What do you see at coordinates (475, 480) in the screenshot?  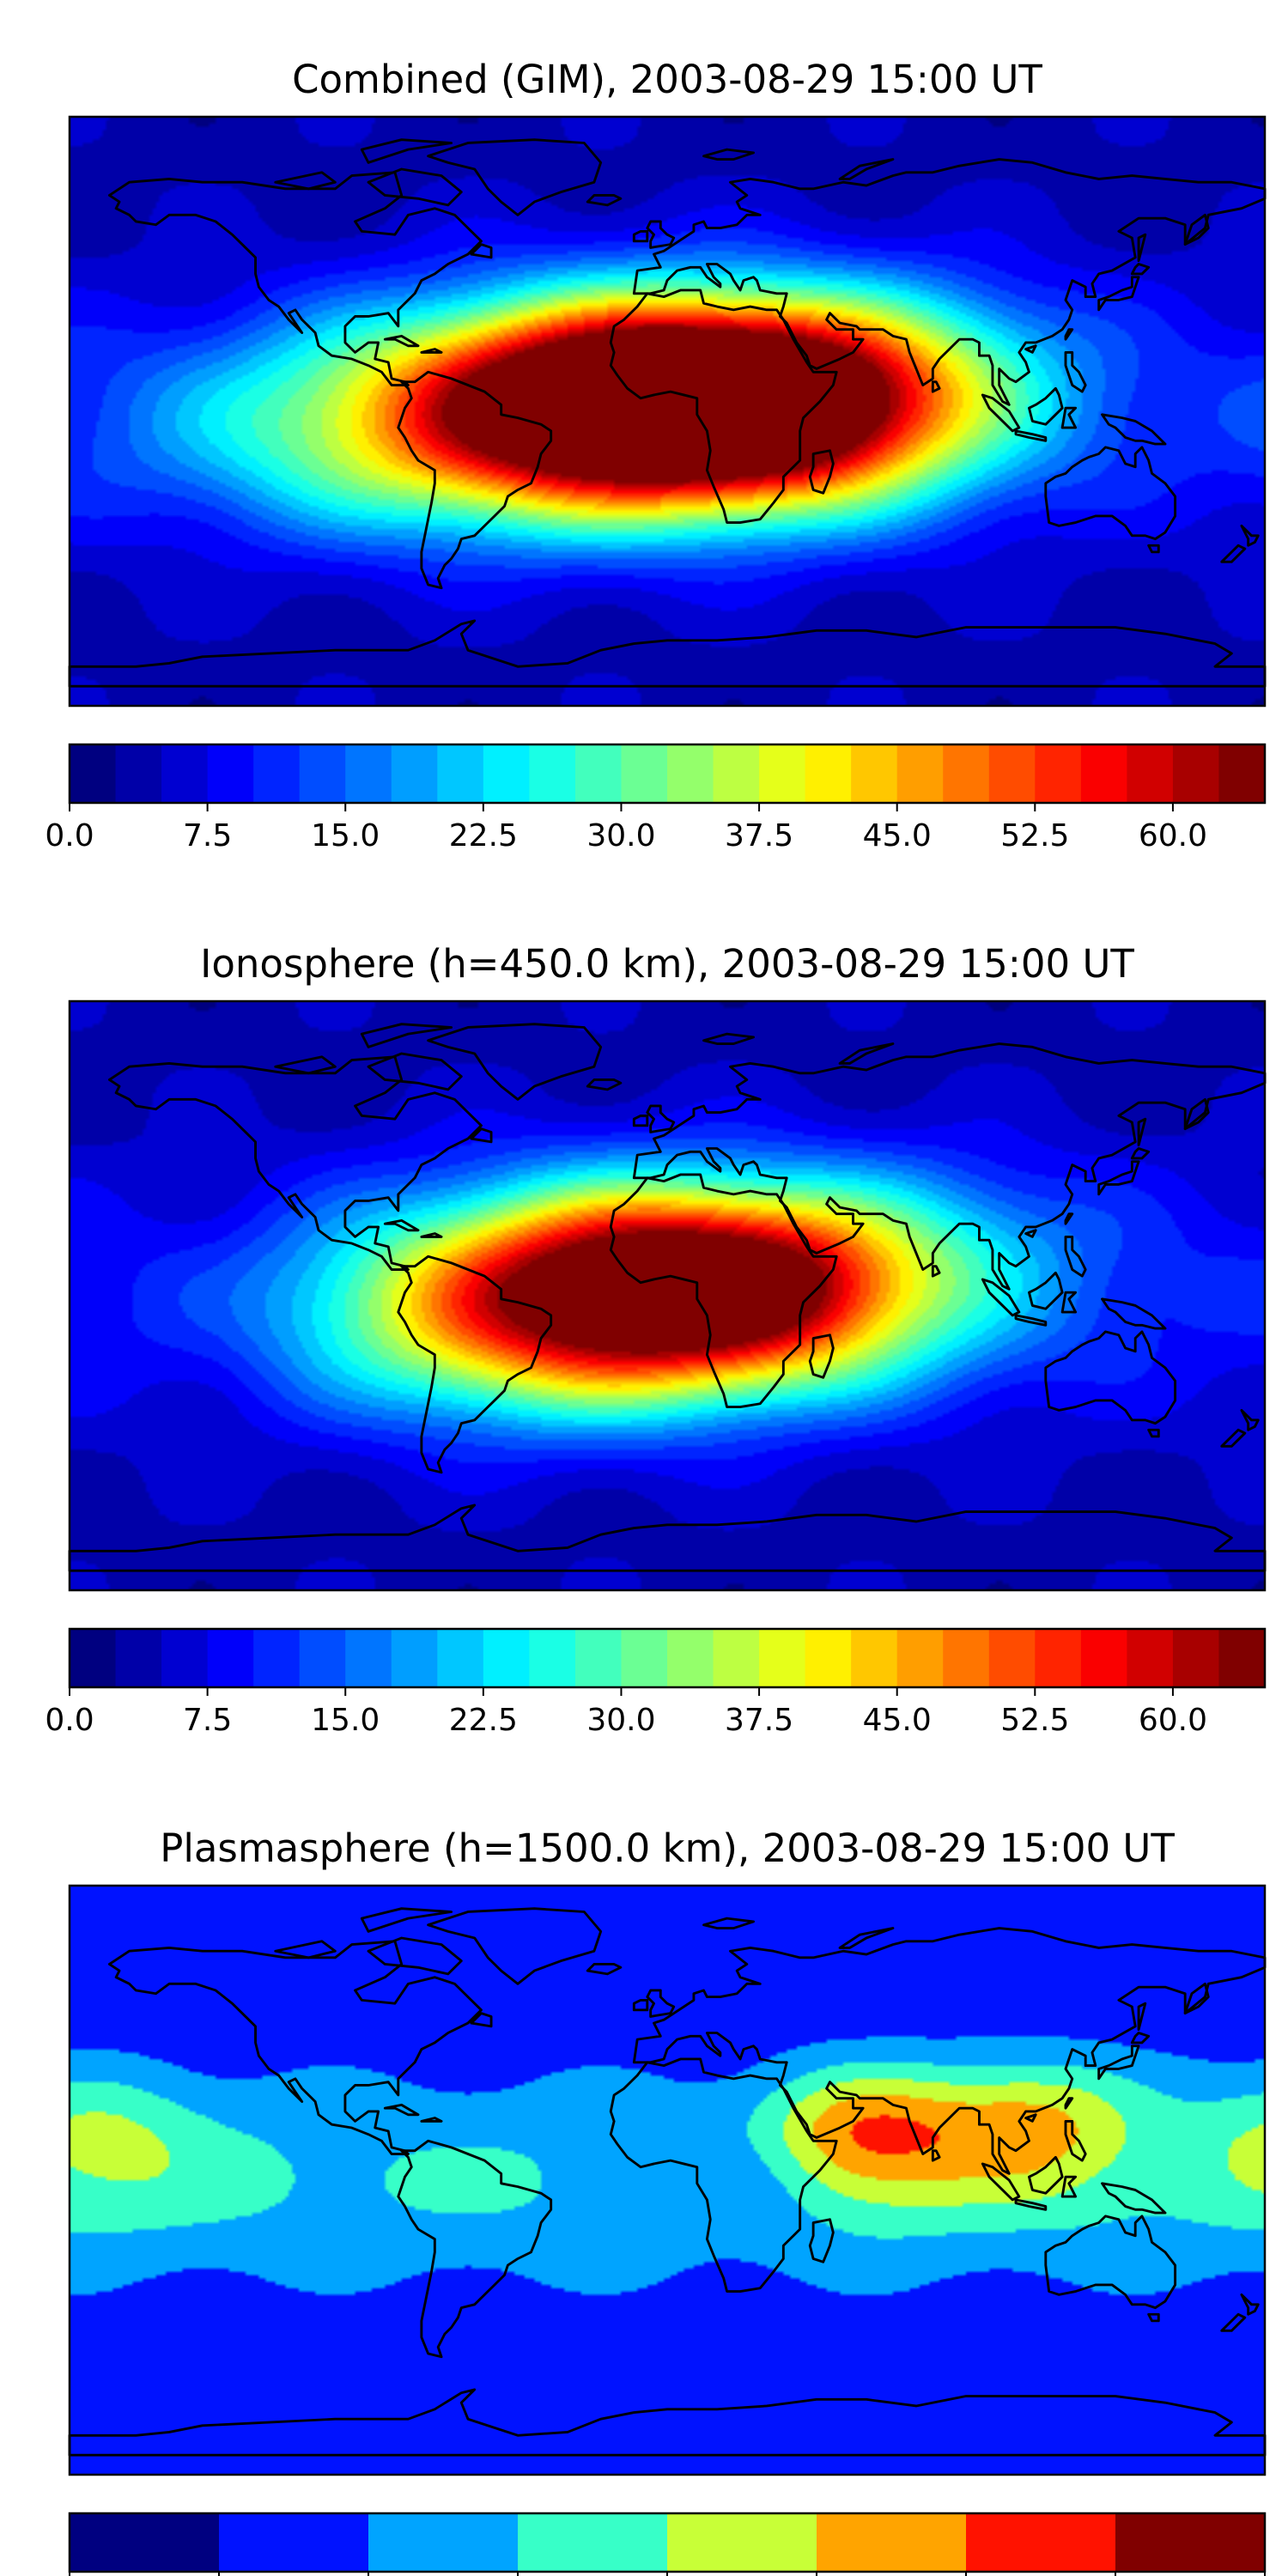 I see `coastline-south-america` at bounding box center [475, 480].